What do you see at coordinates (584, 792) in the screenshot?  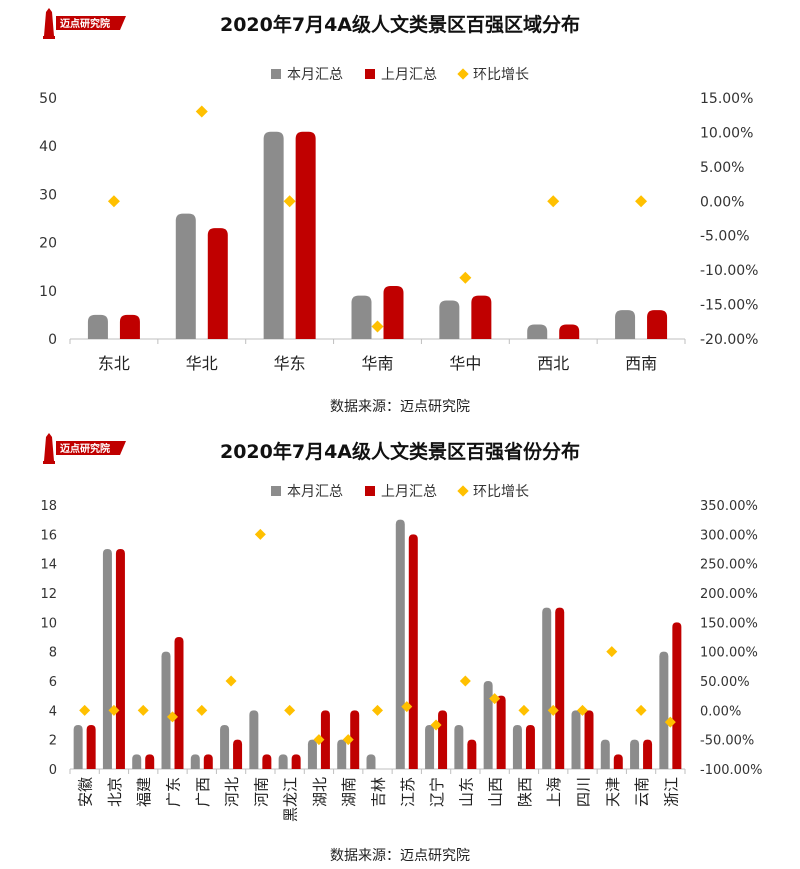 I see `category-label: 四川` at bounding box center [584, 792].